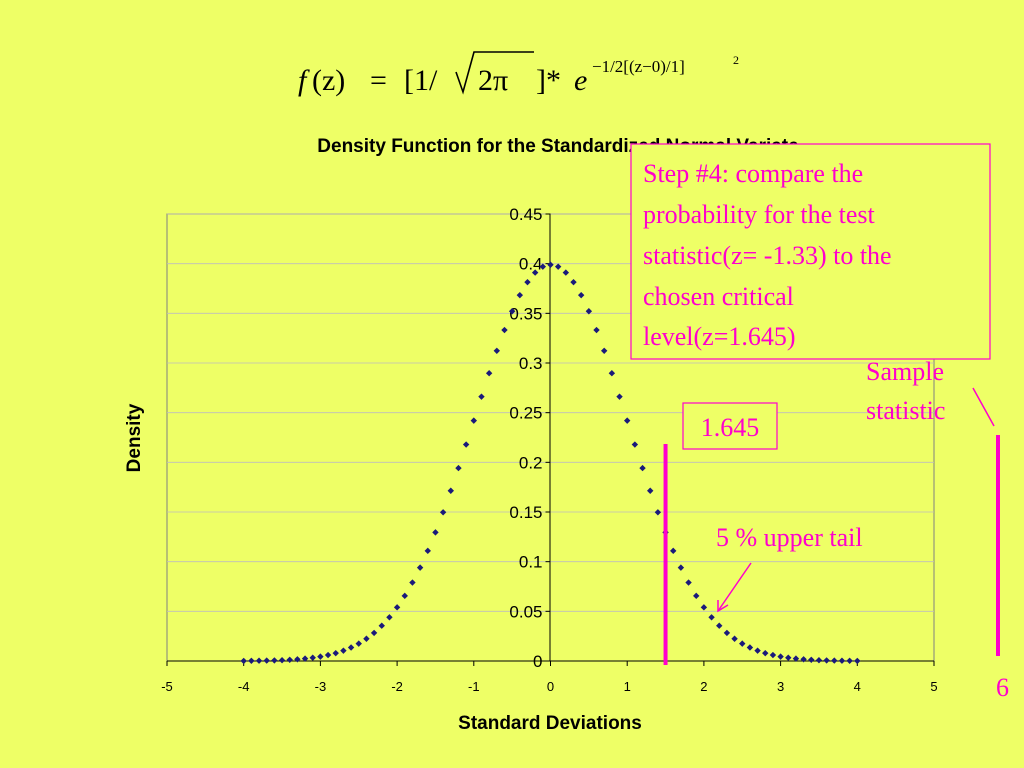 Image resolution: width=1024 pixels, height=768 pixels. What do you see at coordinates (531, 462) in the screenshot?
I see `y-tick-label: 0.2` at bounding box center [531, 462].